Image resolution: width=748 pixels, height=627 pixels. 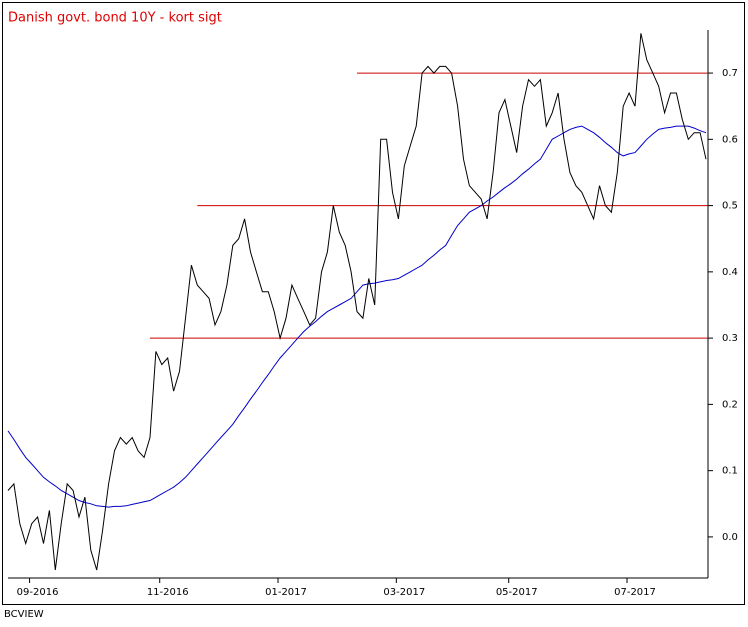 What do you see at coordinates (730, 73) in the screenshot?
I see `y-tick-label: 0.7` at bounding box center [730, 73].